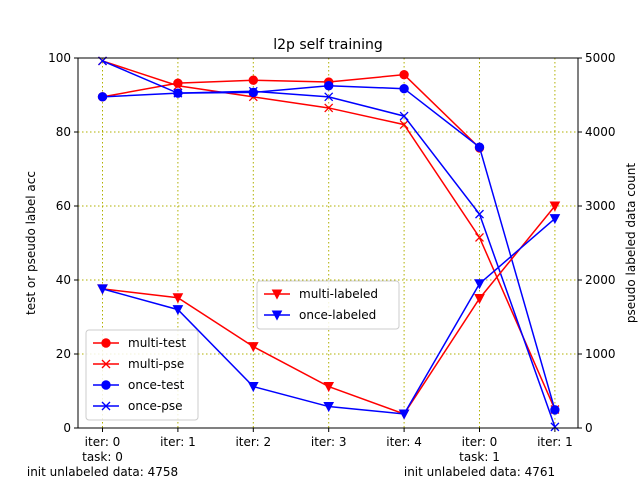 The image size is (640, 480). Describe the element at coordinates (337, 315) in the screenshot. I see `legend-label: once-labeled` at that location.